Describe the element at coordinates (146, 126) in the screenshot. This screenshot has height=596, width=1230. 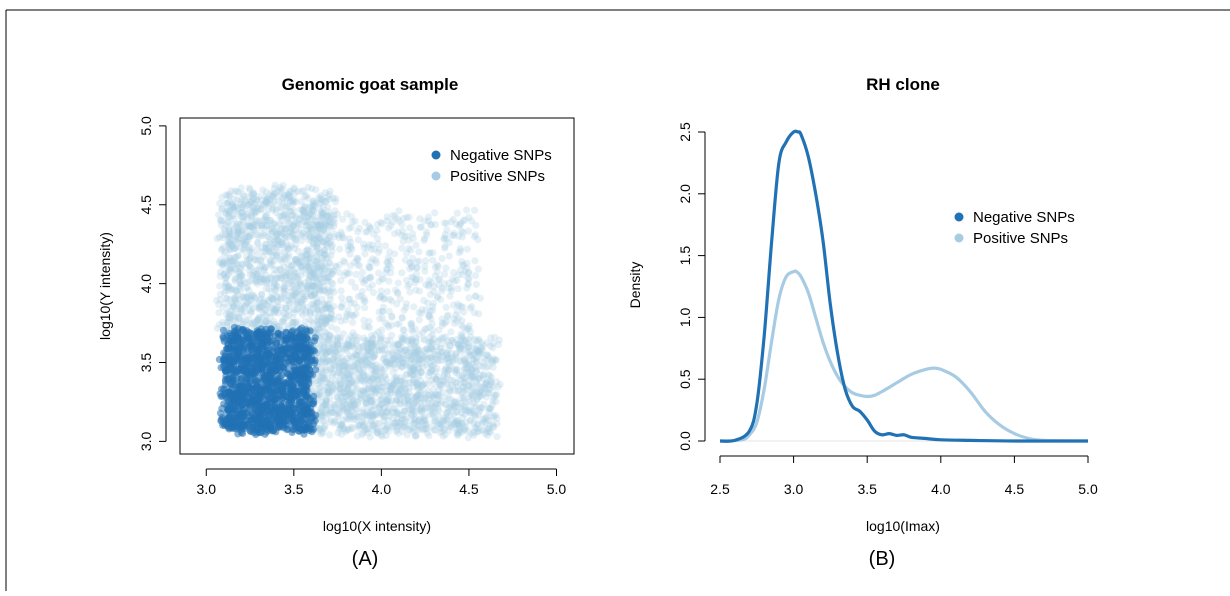
I see `panel-a-y-tick-label: 5.0` at that location.